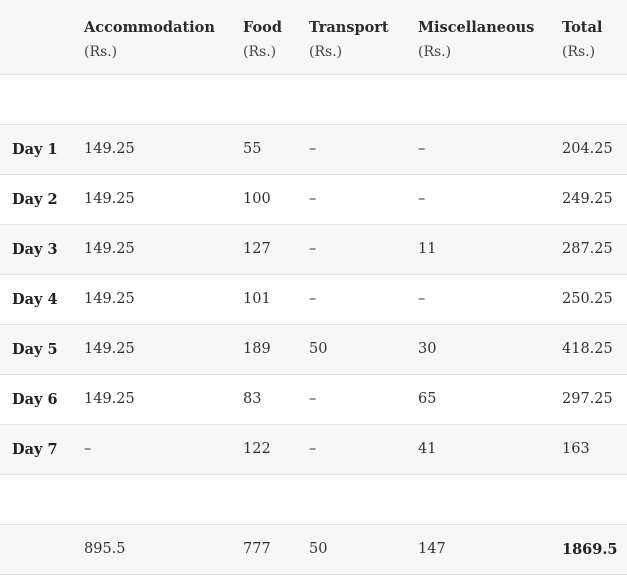 The image size is (627, 577). Describe the element at coordinates (36, 37) in the screenshot. I see `header-day-column` at that location.